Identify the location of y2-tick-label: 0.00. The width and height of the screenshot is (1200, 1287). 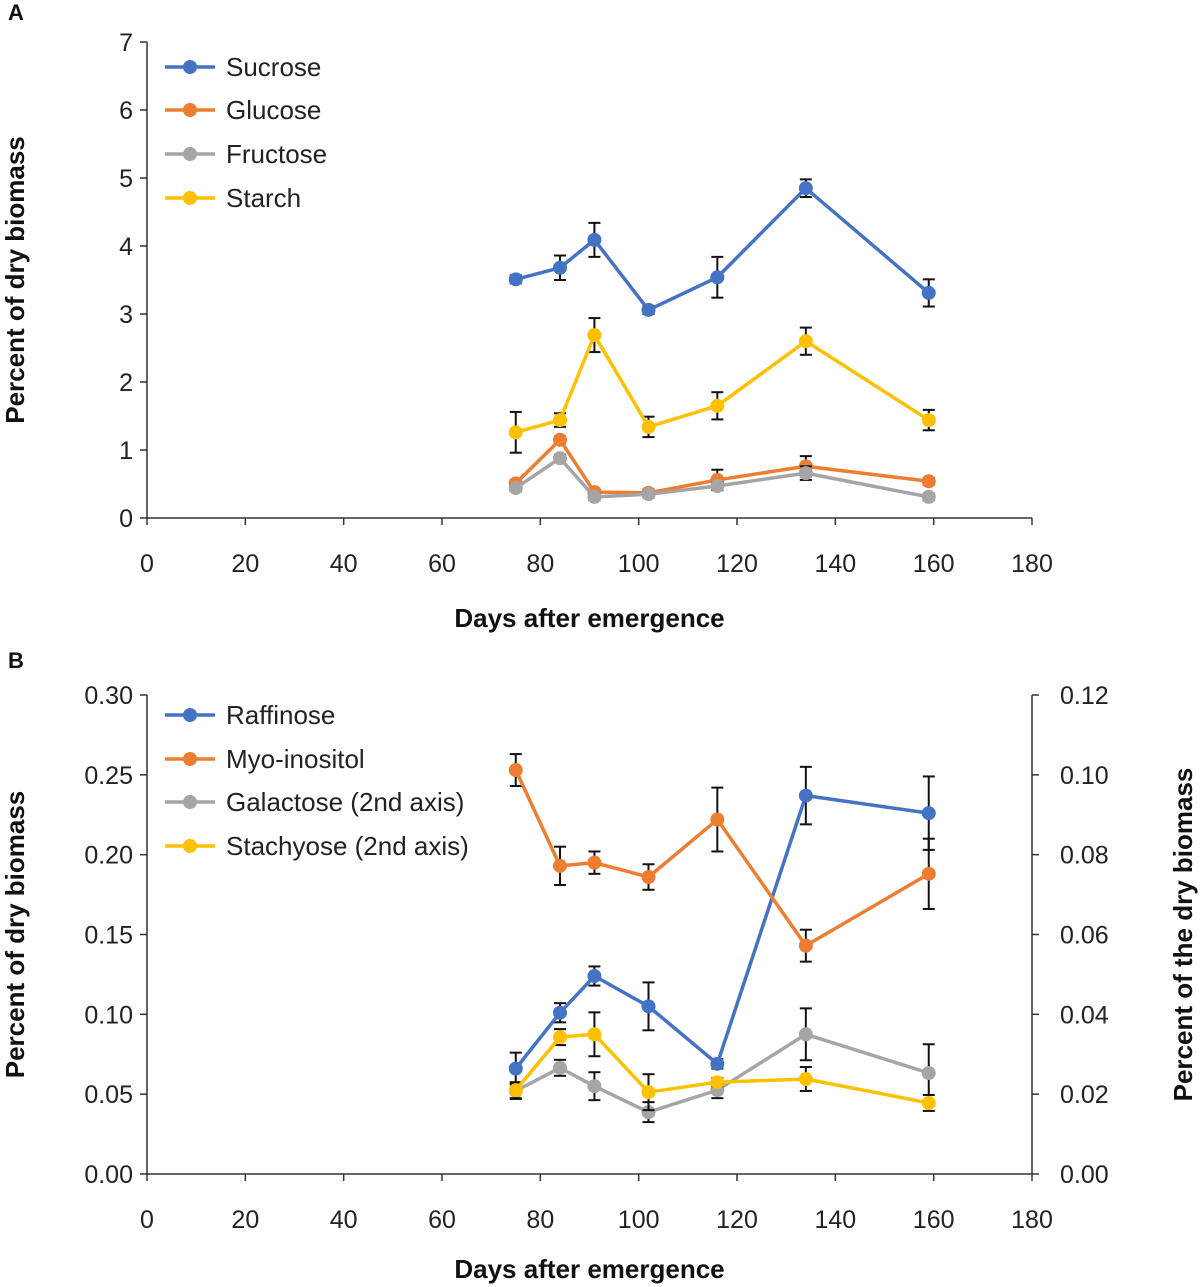
(1084, 1175).